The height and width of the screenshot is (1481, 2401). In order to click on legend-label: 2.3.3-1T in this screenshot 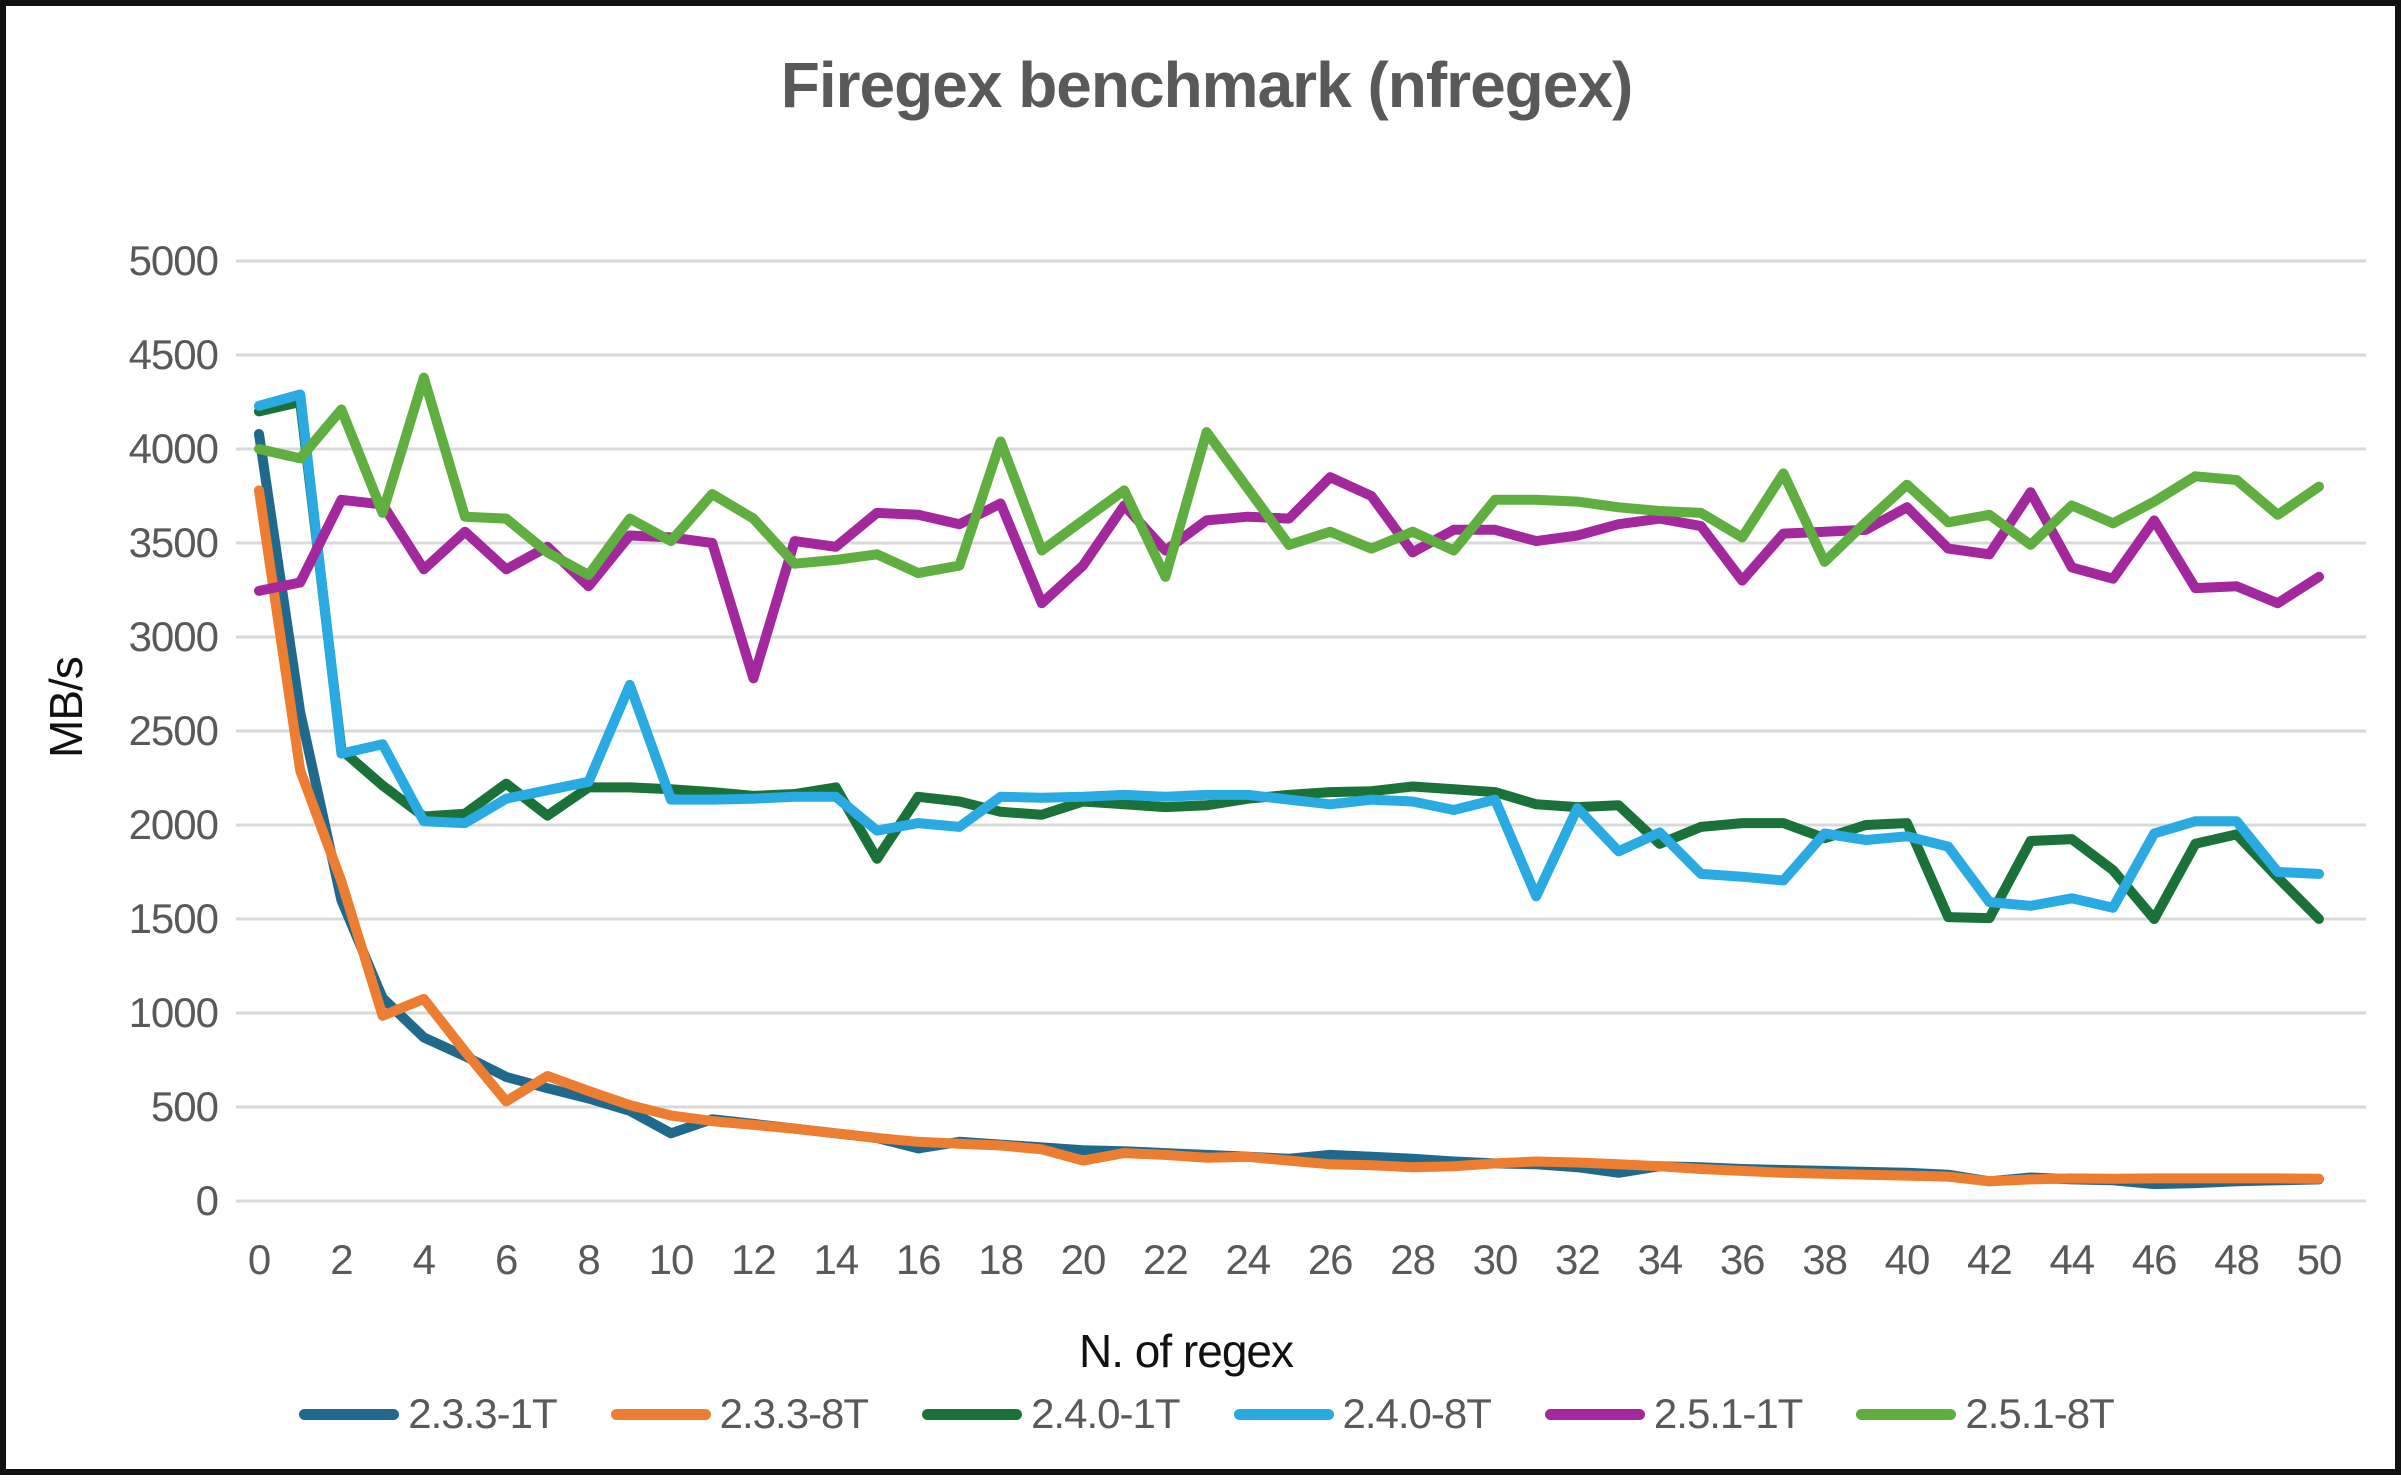, I will do `click(482, 1413)`.